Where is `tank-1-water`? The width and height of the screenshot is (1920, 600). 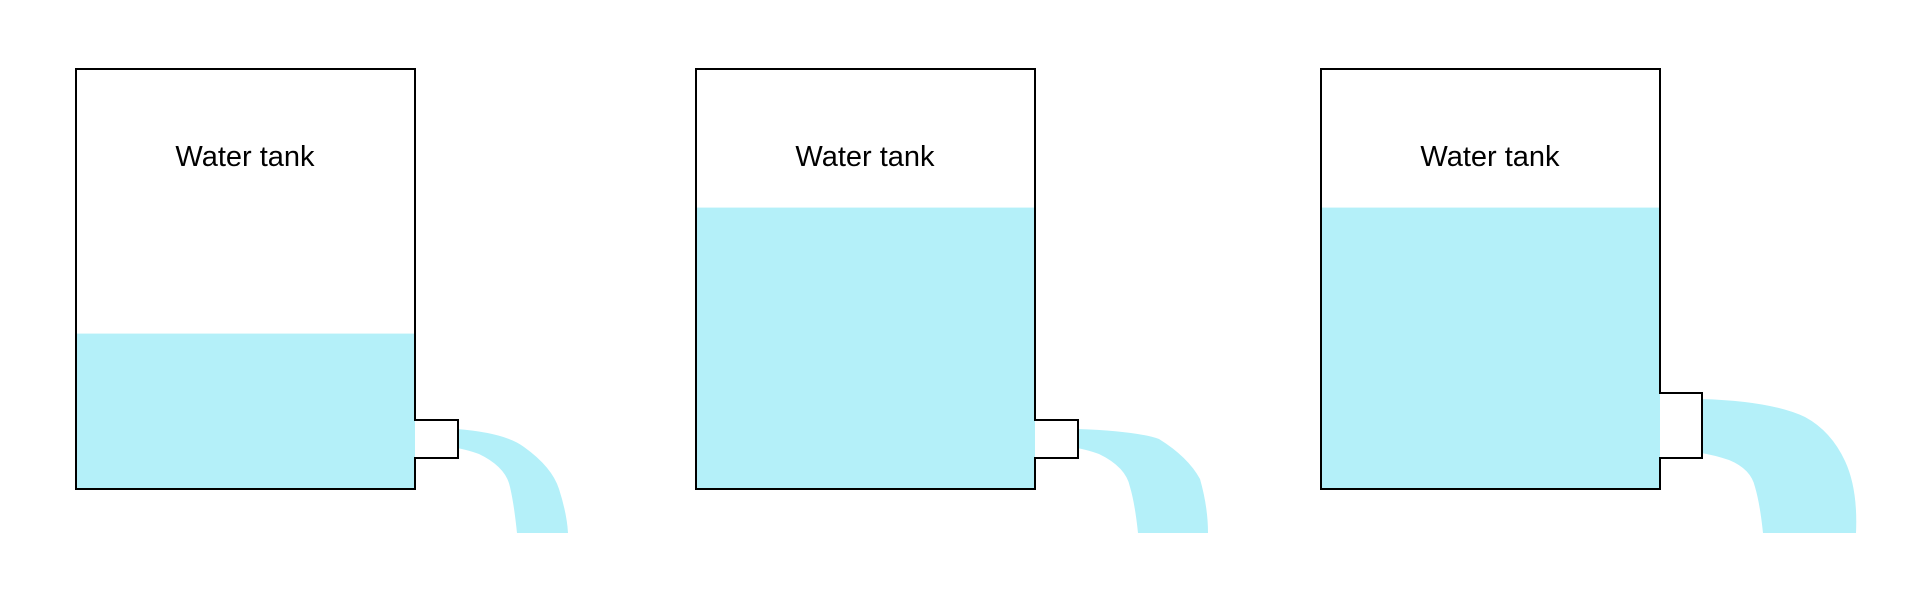 tank-1-water is located at coordinates (245, 411).